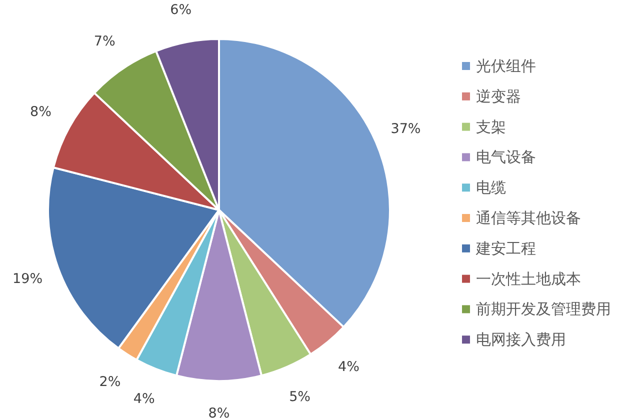 The height and width of the screenshot is (418, 638). Describe the element at coordinates (27, 278) in the screenshot. I see `data-label: 19%` at that location.